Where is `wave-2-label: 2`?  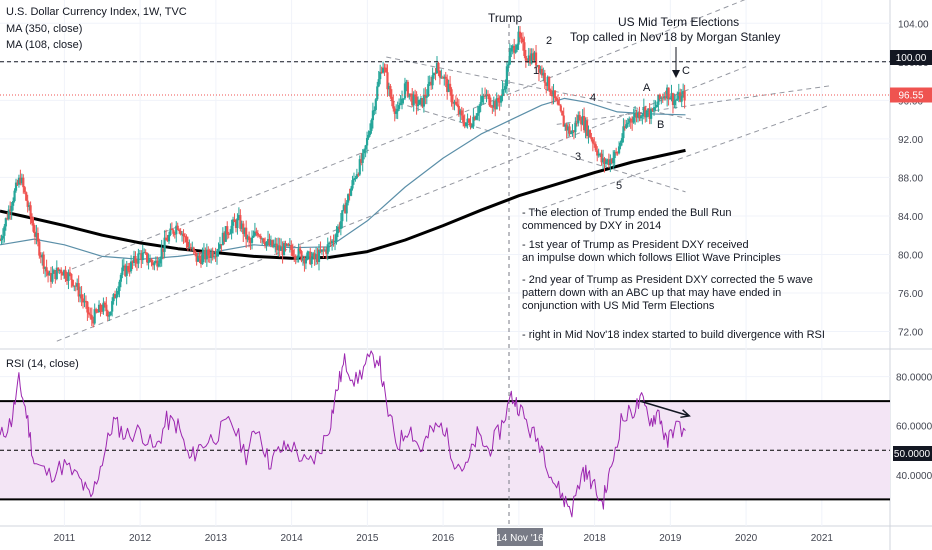
wave-2-label: 2 is located at coordinates (549, 41).